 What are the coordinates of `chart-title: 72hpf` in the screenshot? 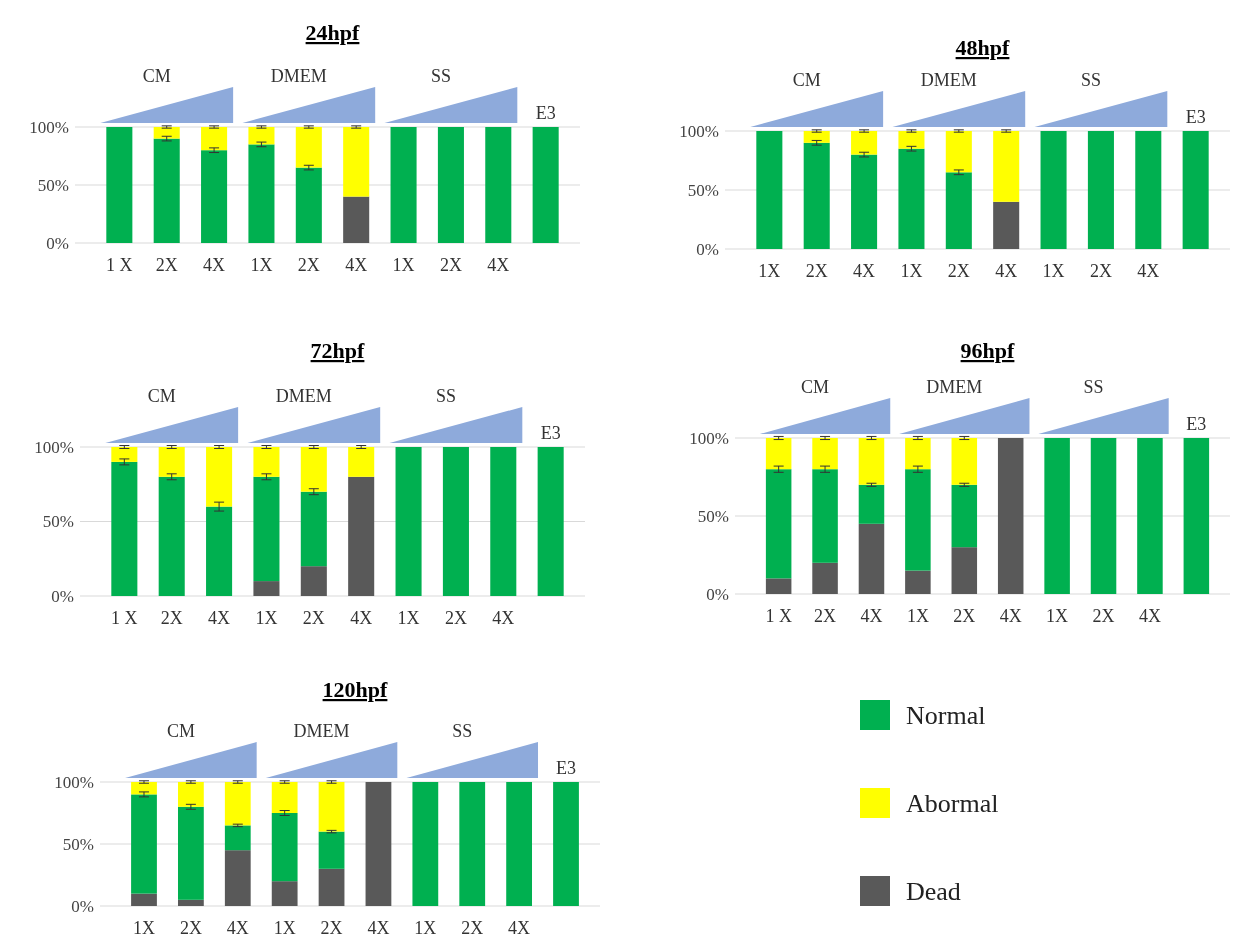 It's located at (338, 350).